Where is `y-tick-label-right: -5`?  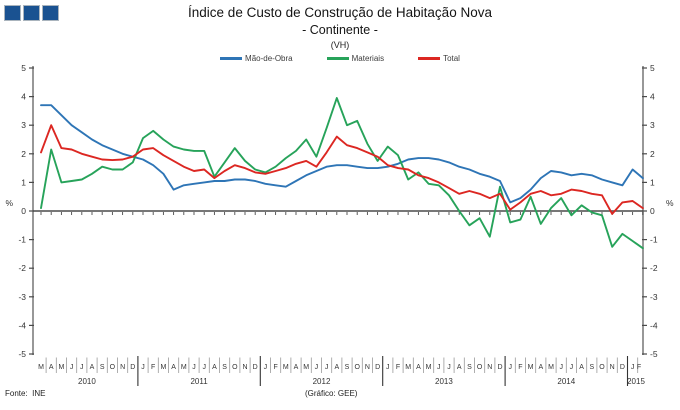
y-tick-label-right: -5 is located at coordinates (654, 354).